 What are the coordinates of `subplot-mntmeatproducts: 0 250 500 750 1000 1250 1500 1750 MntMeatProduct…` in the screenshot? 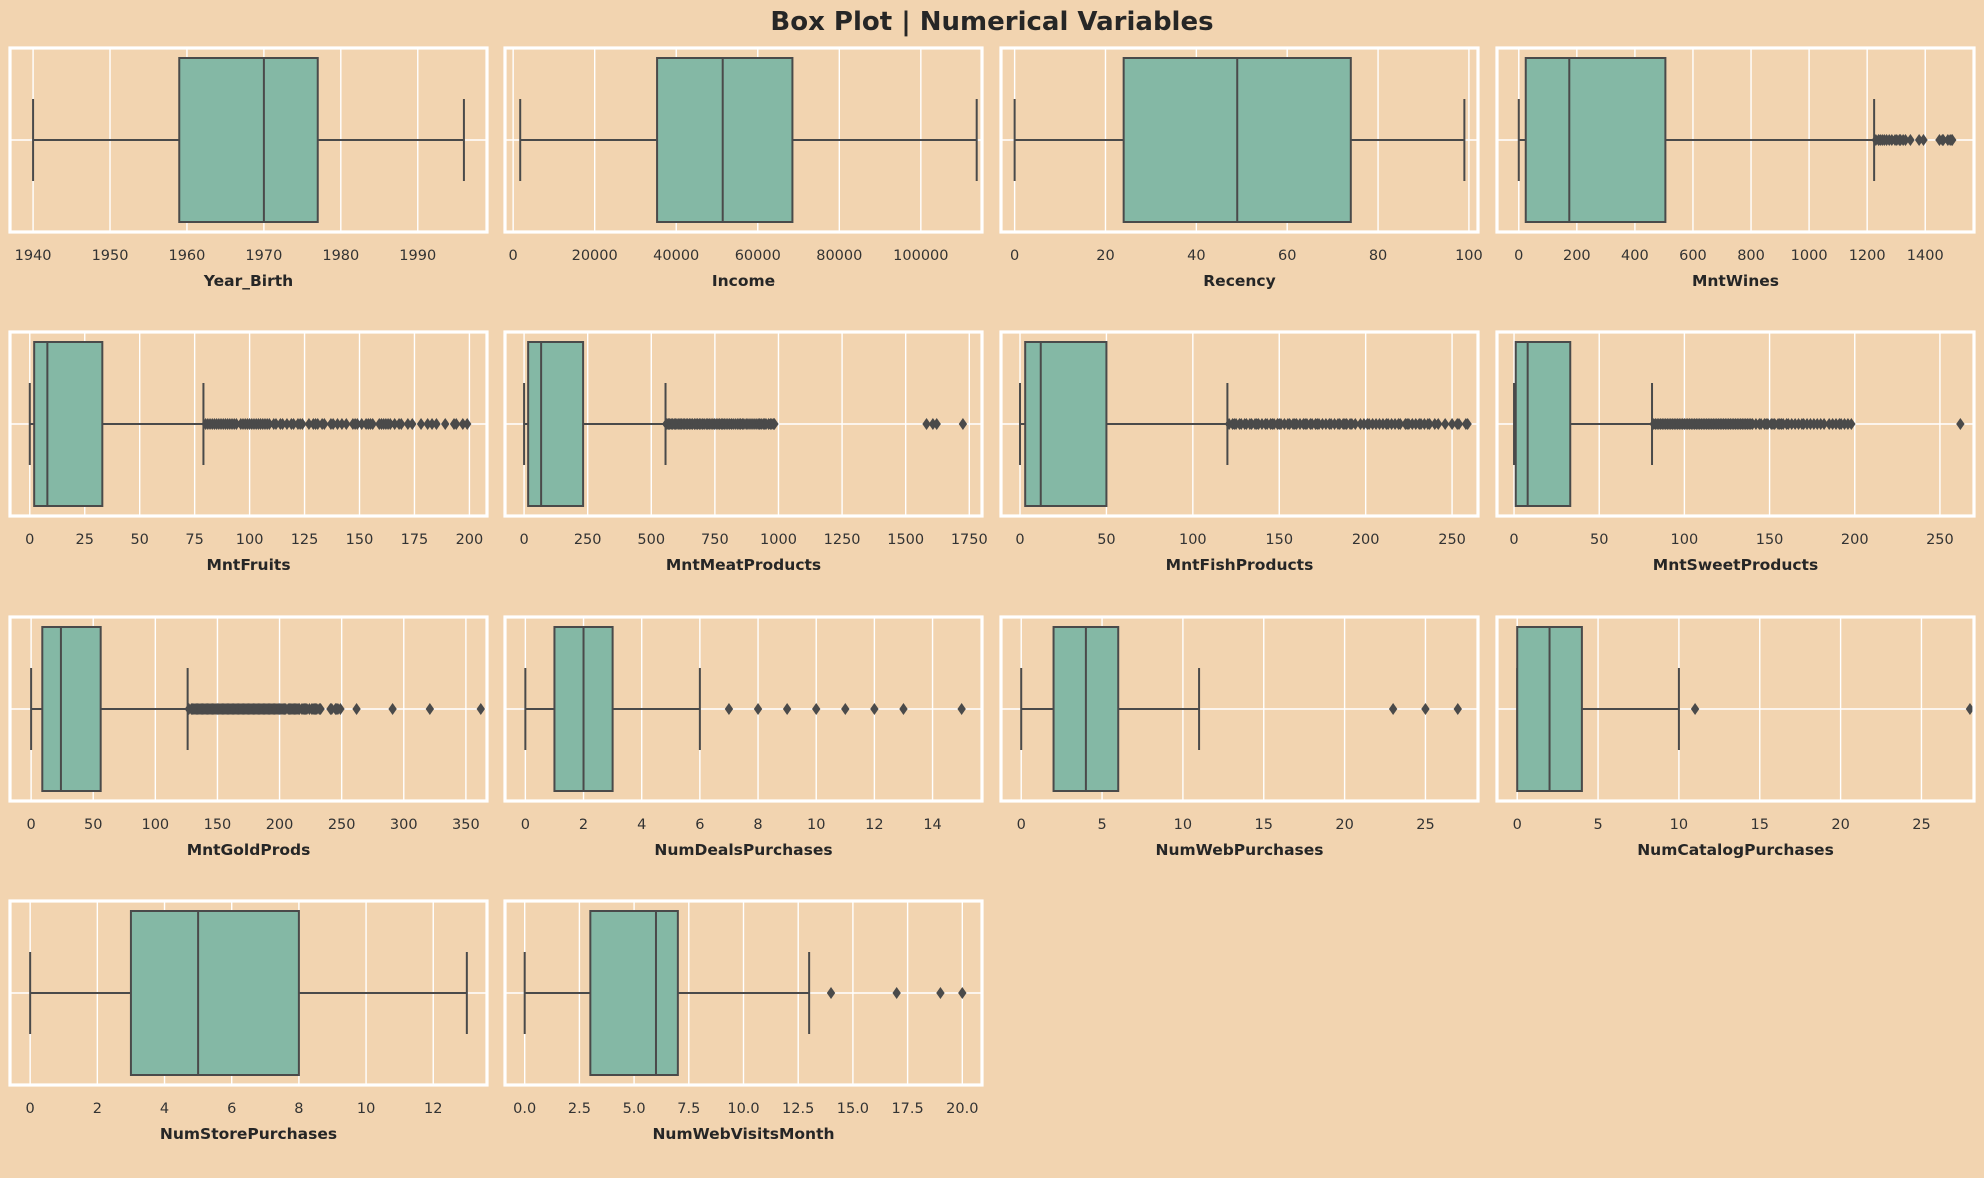 It's located at (745, 452).